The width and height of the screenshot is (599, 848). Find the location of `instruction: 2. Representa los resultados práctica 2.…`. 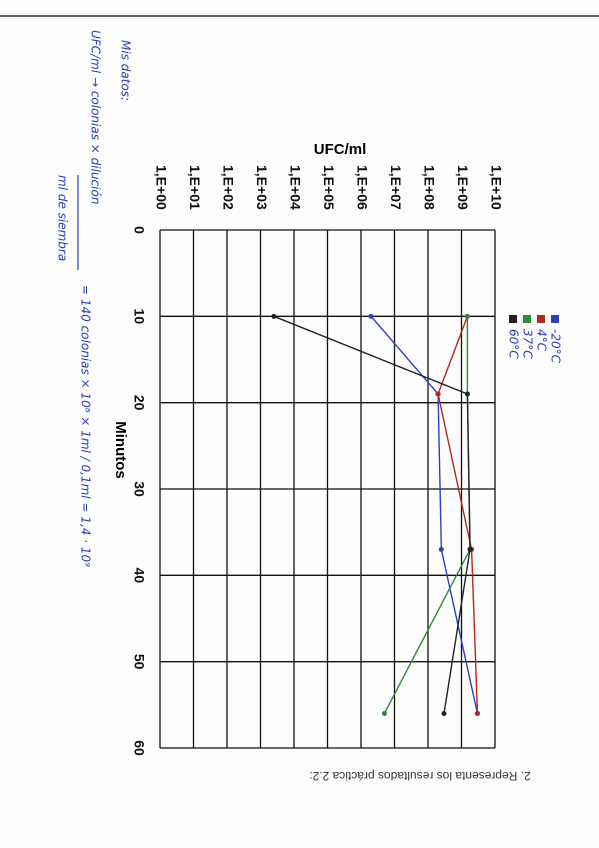

instruction: 2. Representa los resultados práctica 2.… is located at coordinates (419, 776).